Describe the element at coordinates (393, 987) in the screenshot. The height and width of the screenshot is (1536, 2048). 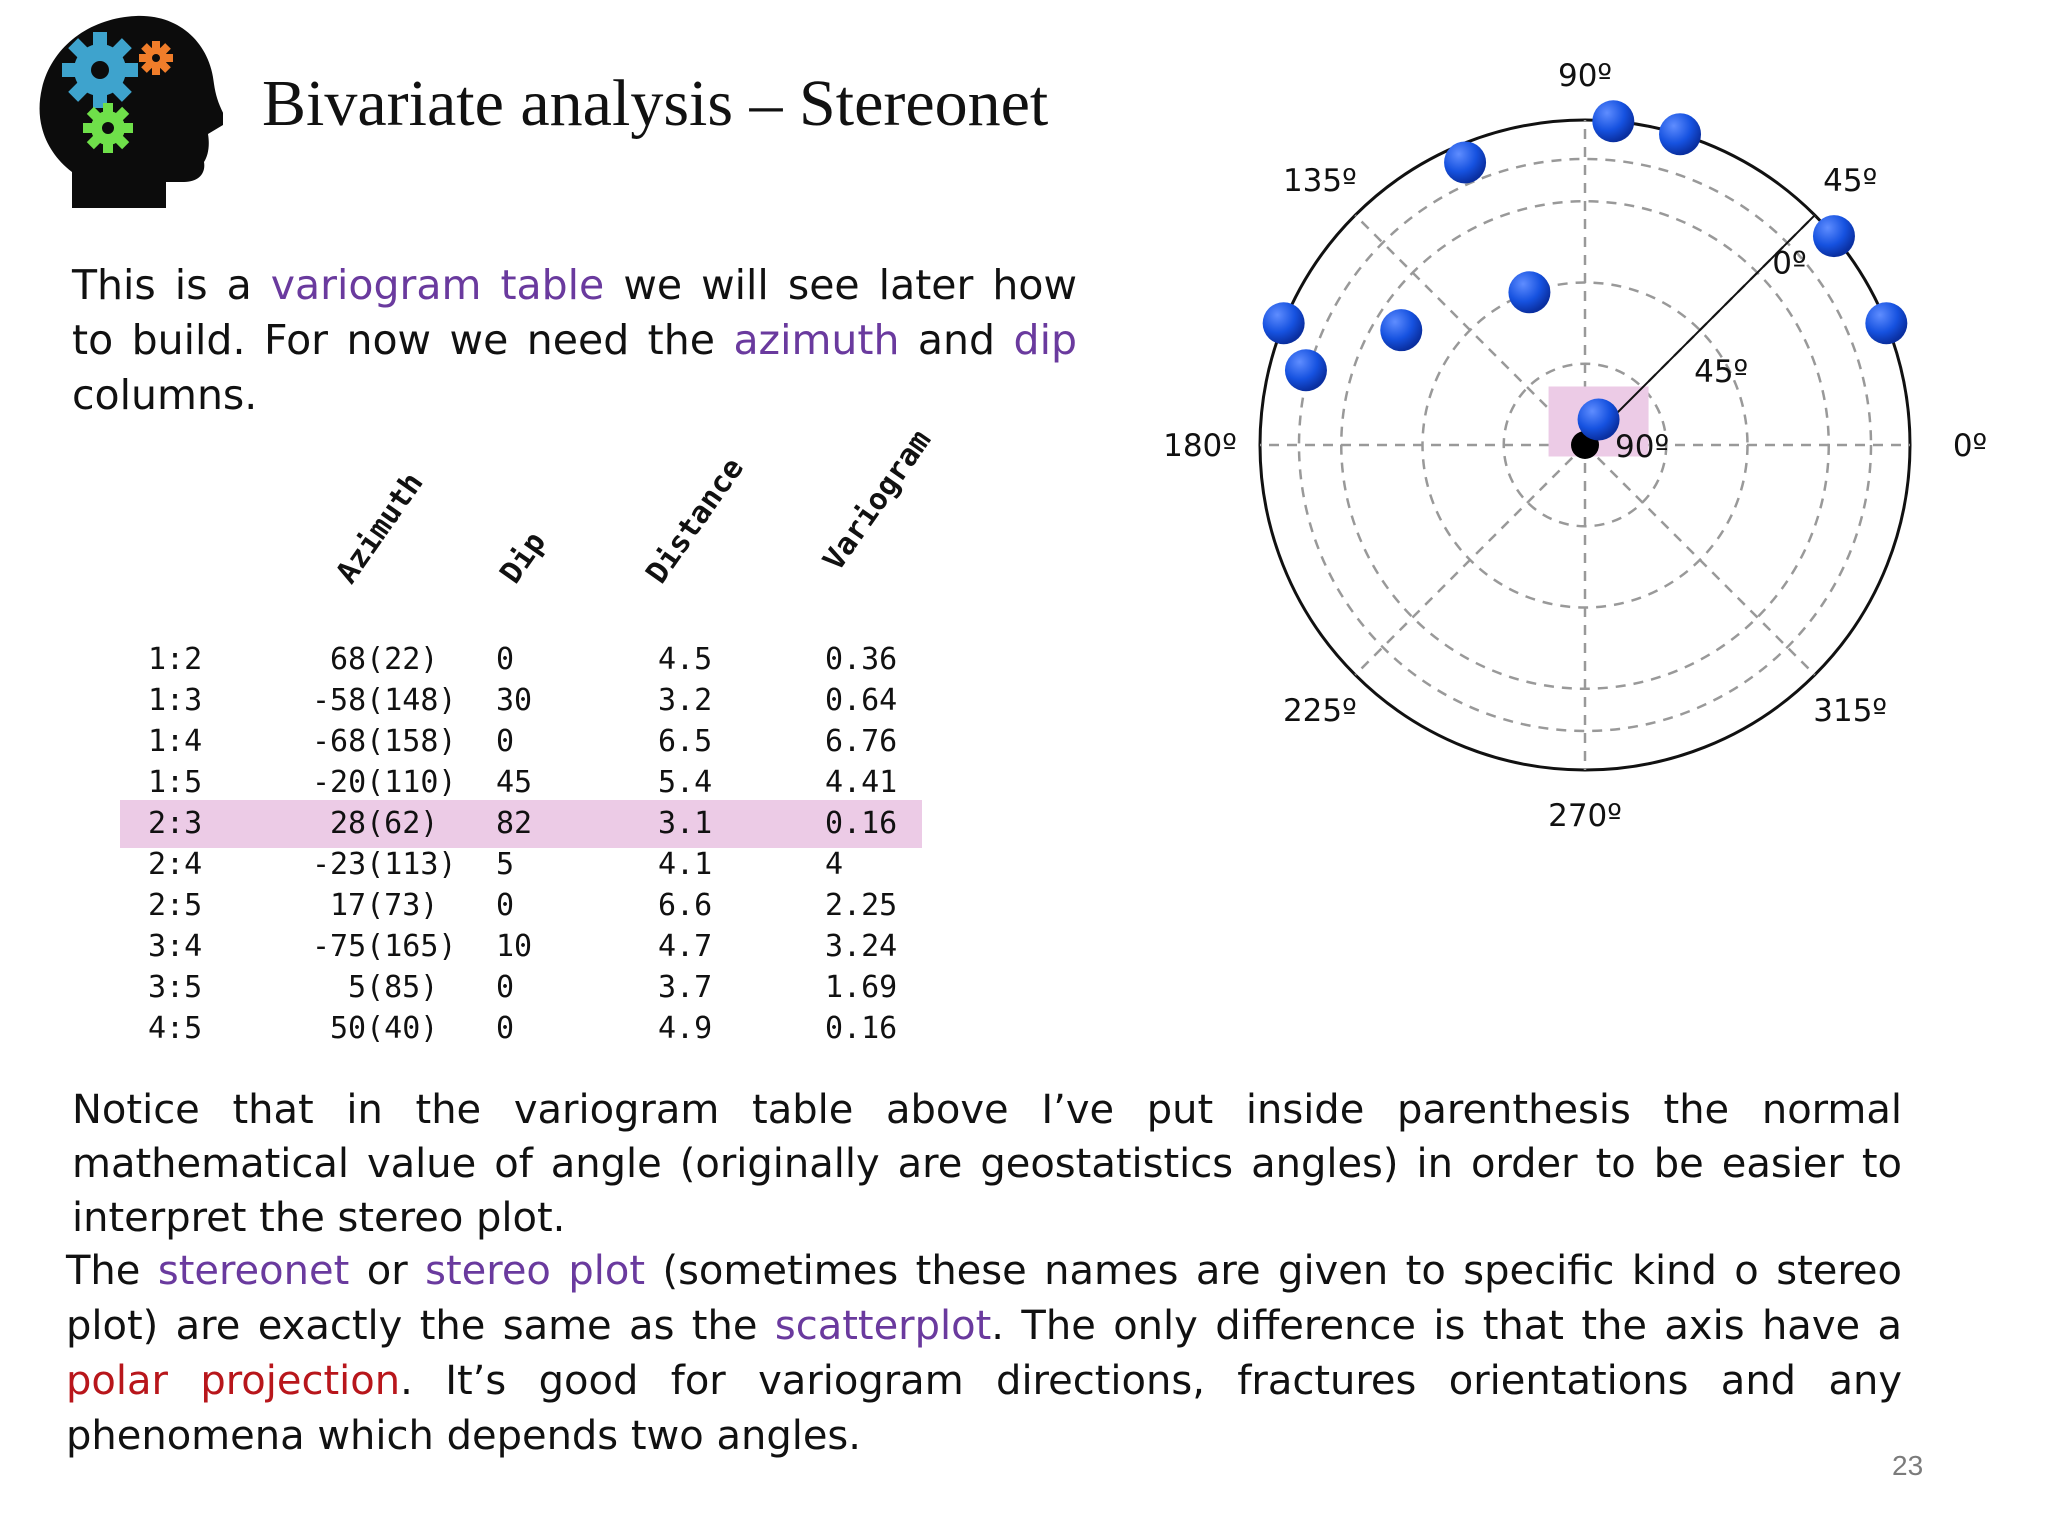
I see `cell-azimuth: 5(85)` at that location.